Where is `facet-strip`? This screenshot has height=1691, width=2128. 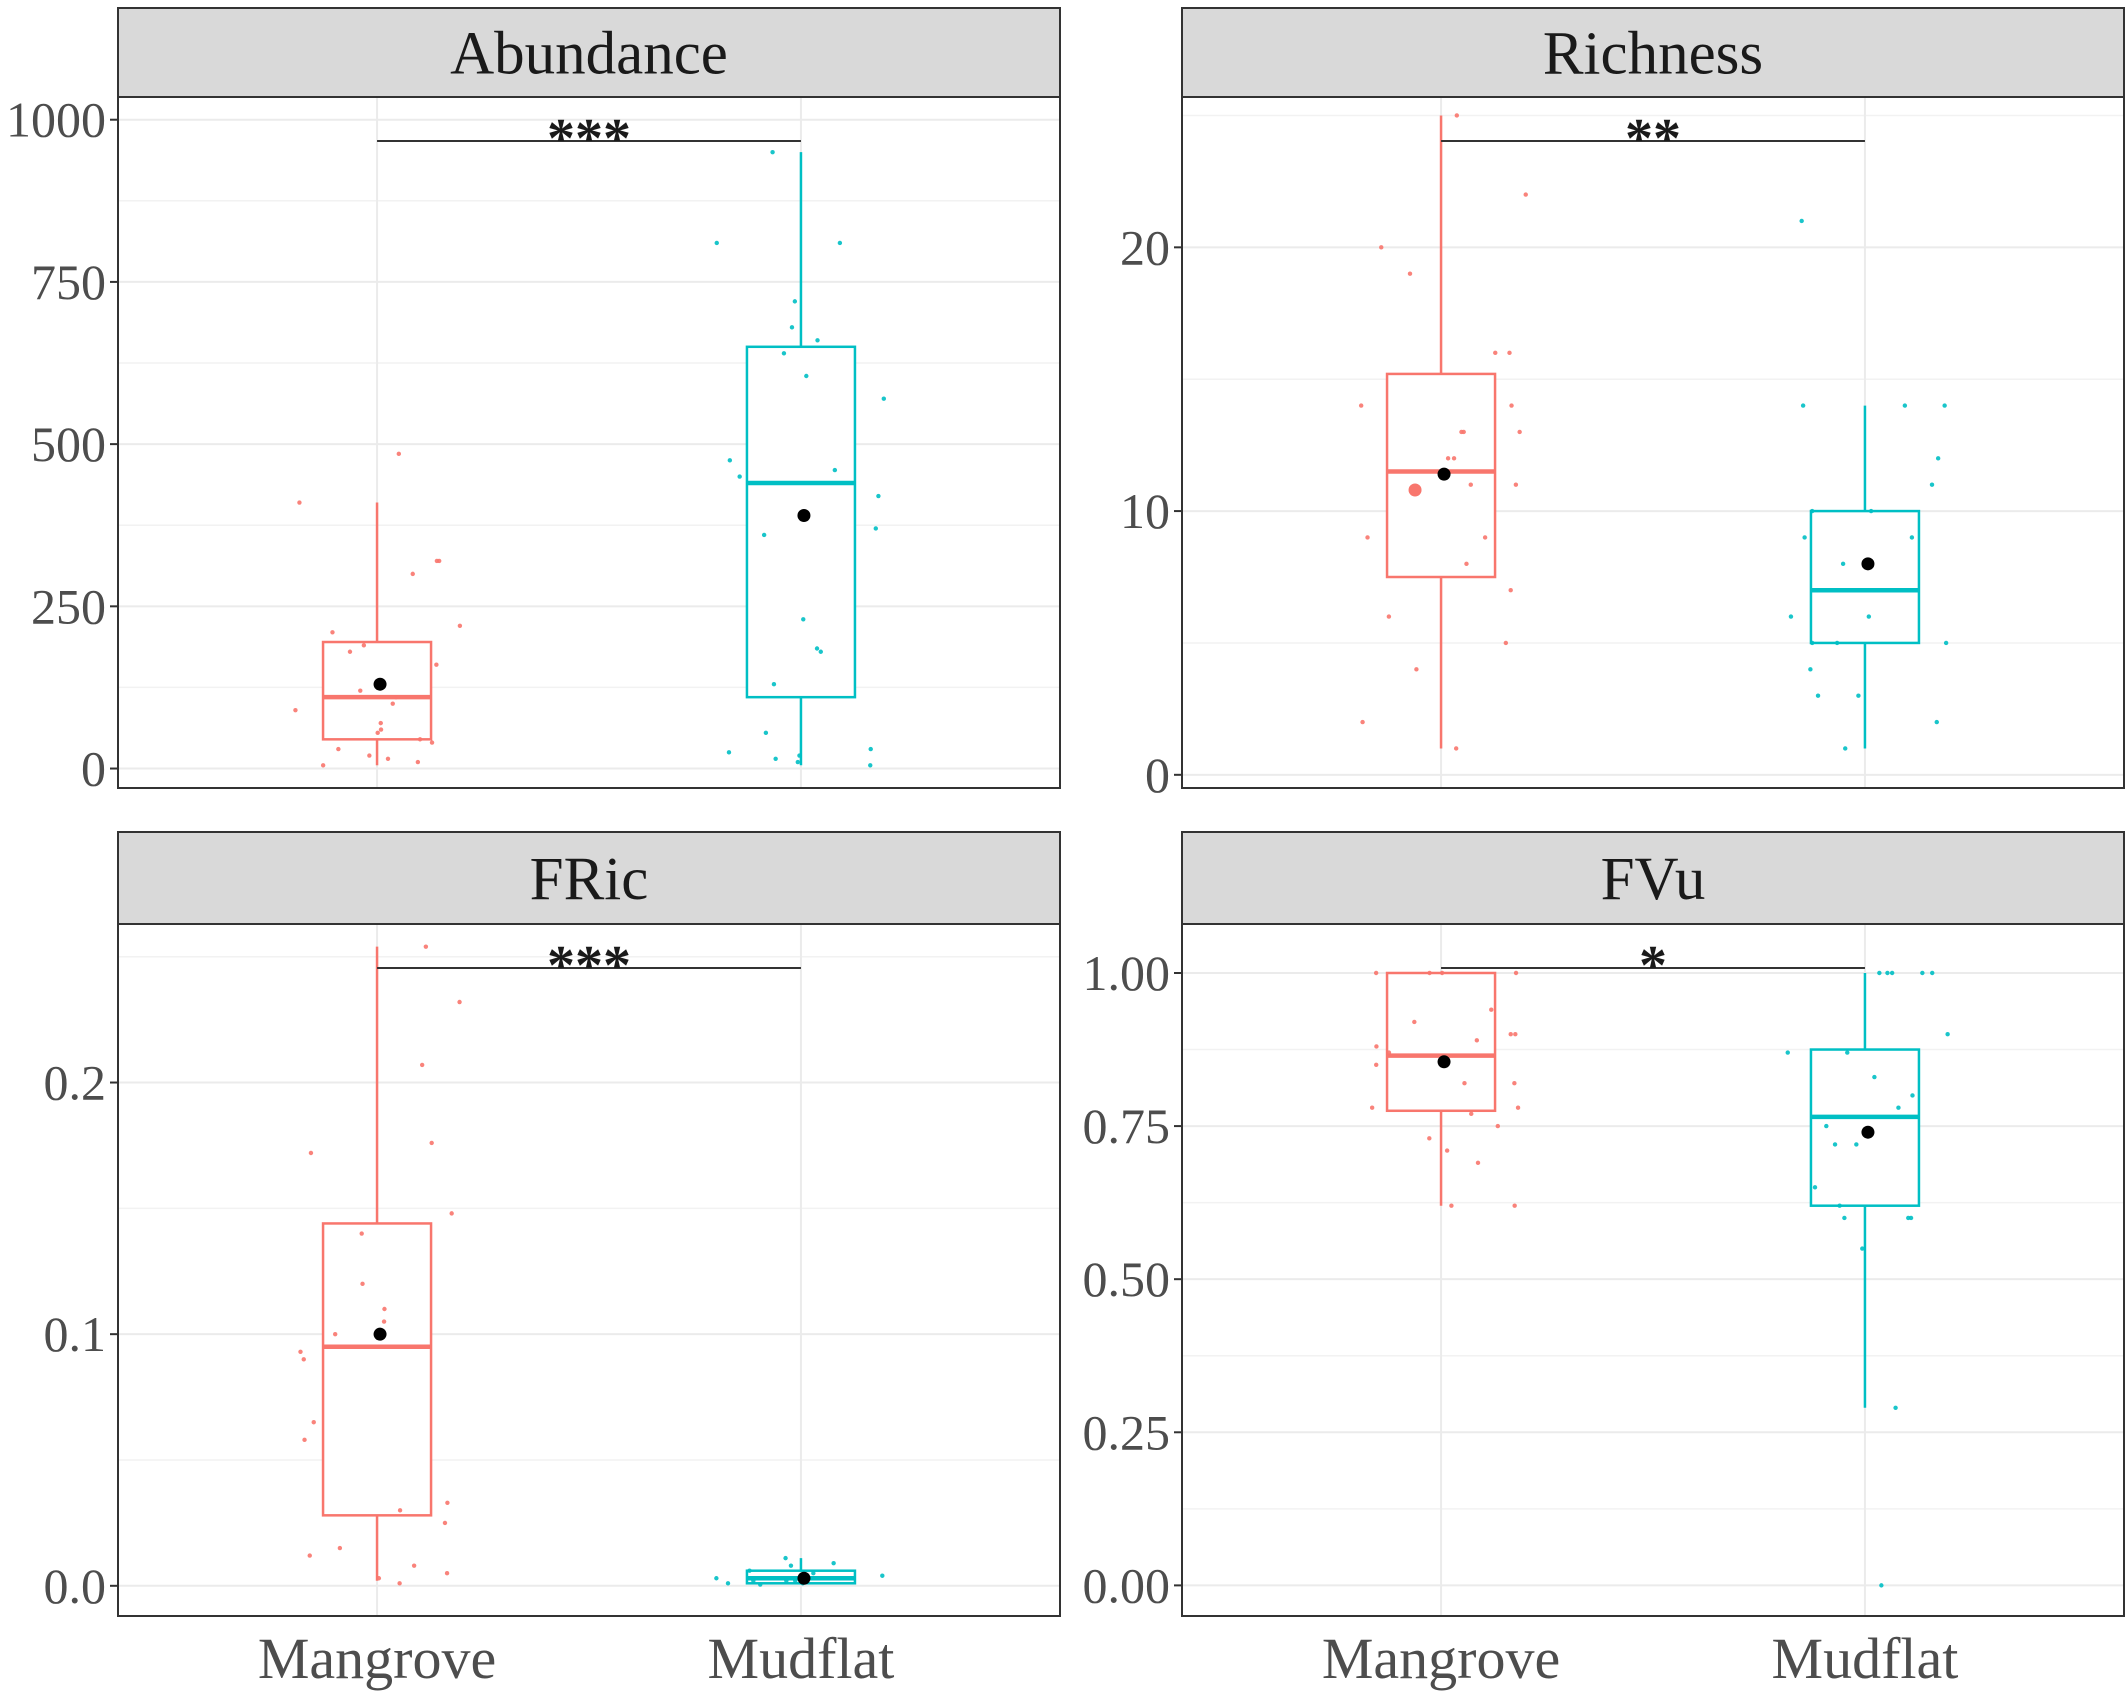 facet-strip is located at coordinates (589, 878).